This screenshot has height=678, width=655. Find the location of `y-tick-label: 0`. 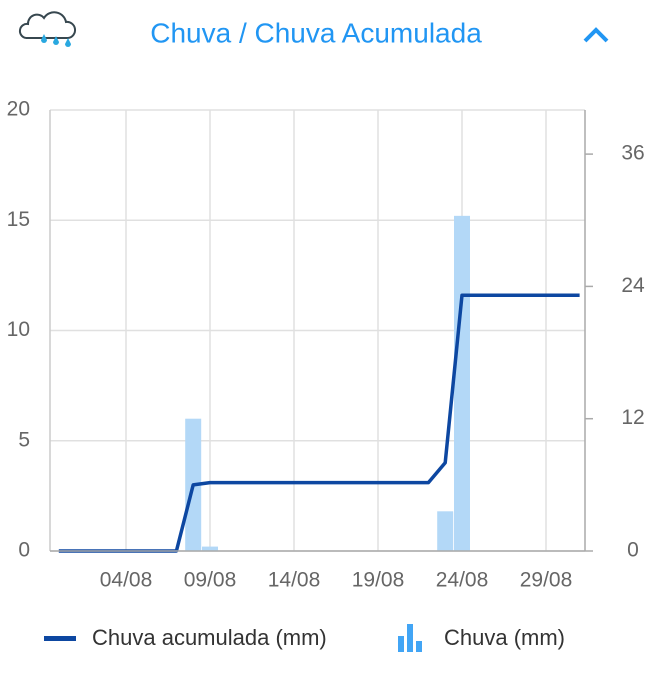

y-tick-label: 0 is located at coordinates (24, 550).